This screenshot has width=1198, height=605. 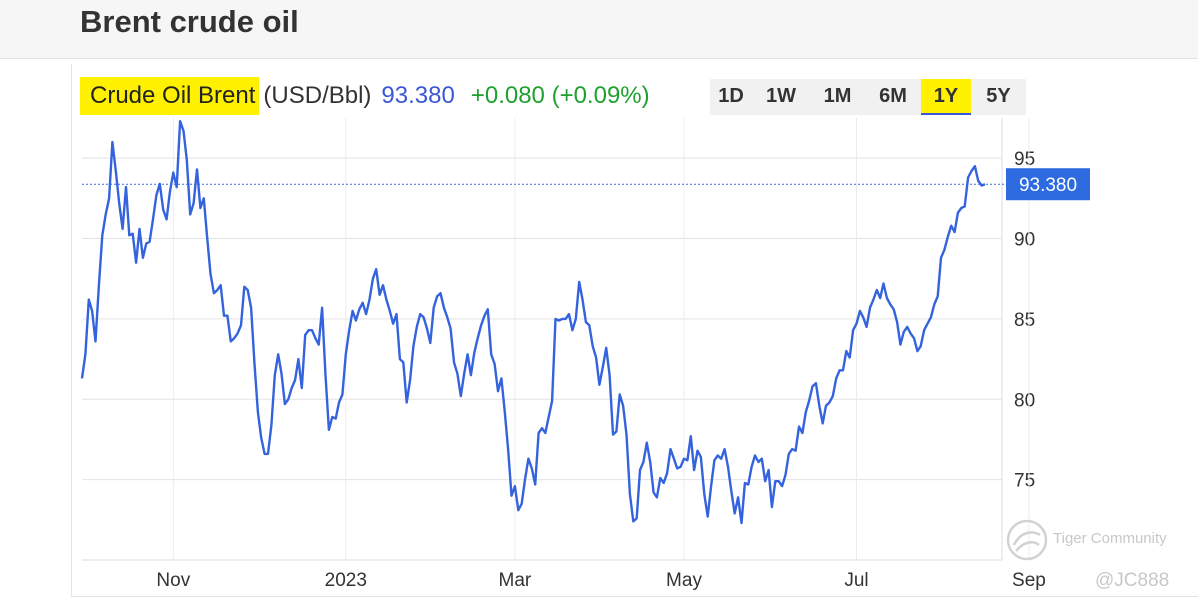 What do you see at coordinates (856, 580) in the screenshot?
I see `x-tick-label: Jul` at bounding box center [856, 580].